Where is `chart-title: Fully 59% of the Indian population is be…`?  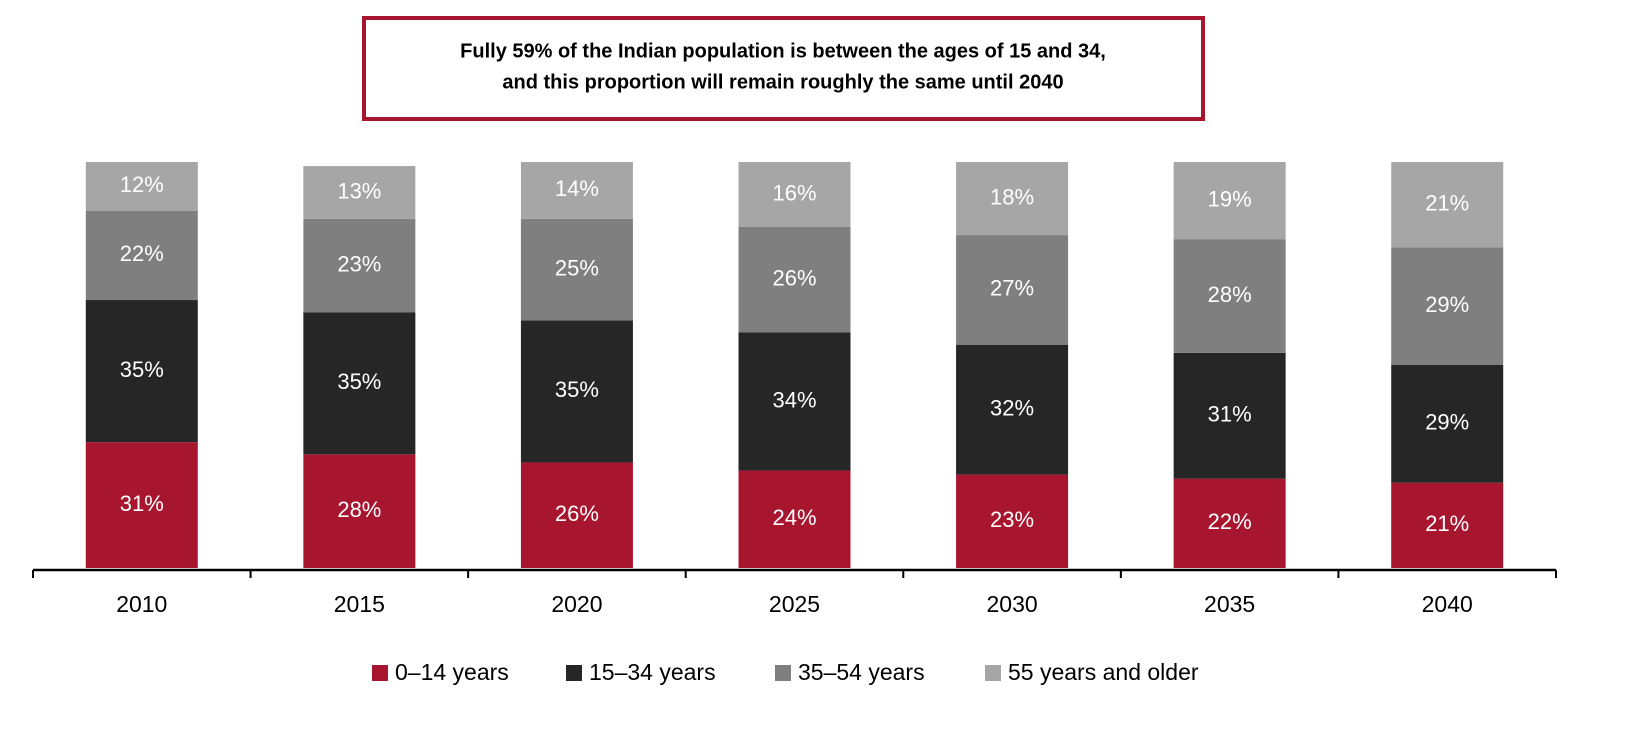 chart-title: Fully 59% of the Indian population is be… is located at coordinates (783, 51).